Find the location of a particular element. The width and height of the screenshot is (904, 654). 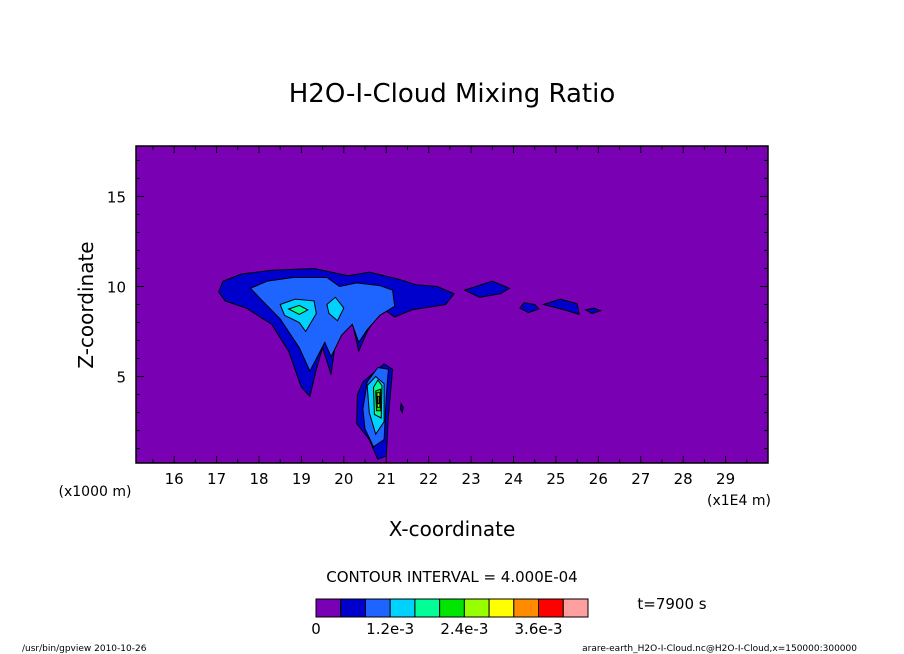

x-tick-label: 22 is located at coordinates (428, 479).